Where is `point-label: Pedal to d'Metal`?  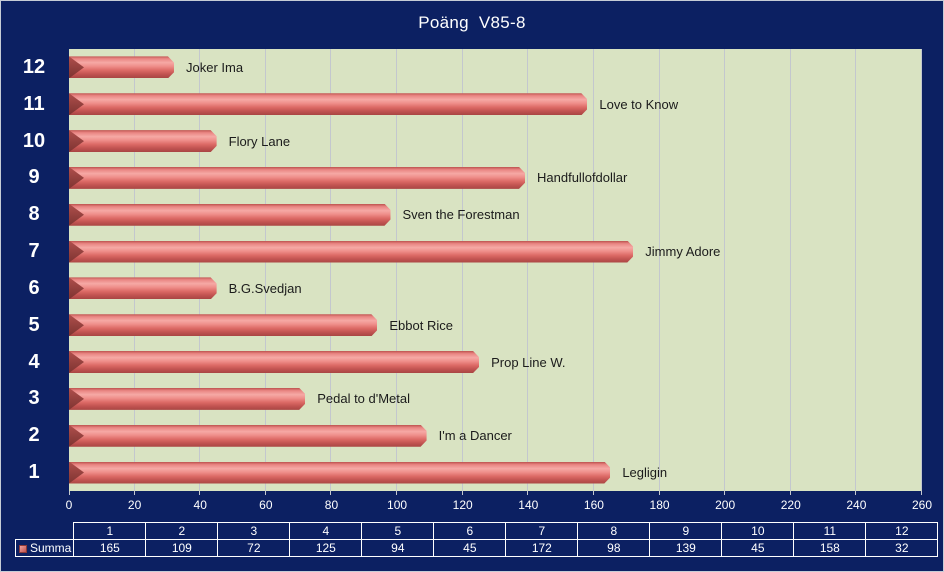 point-label: Pedal to d'Metal is located at coordinates (364, 399).